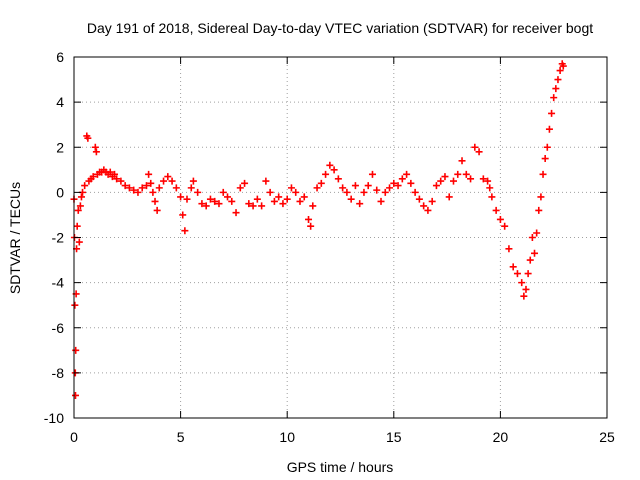  What do you see at coordinates (607, 437) in the screenshot?
I see `x-tick-label: 25` at bounding box center [607, 437].